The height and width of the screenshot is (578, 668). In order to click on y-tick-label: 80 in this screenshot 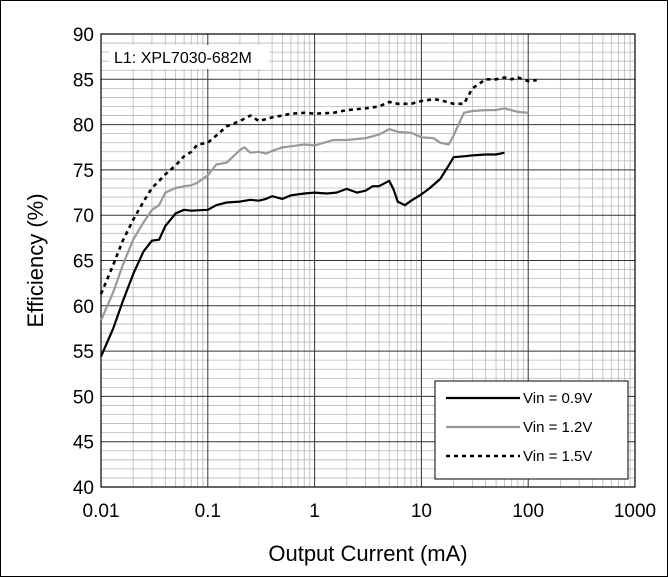, I will do `click(83, 126)`.